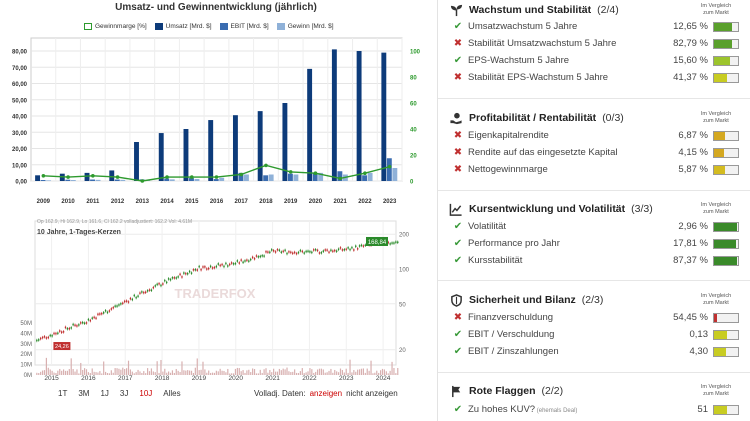 Image resolution: width=750 pixels, height=421 pixels. I want to click on x-tick-label: 2019, so click(291, 202).